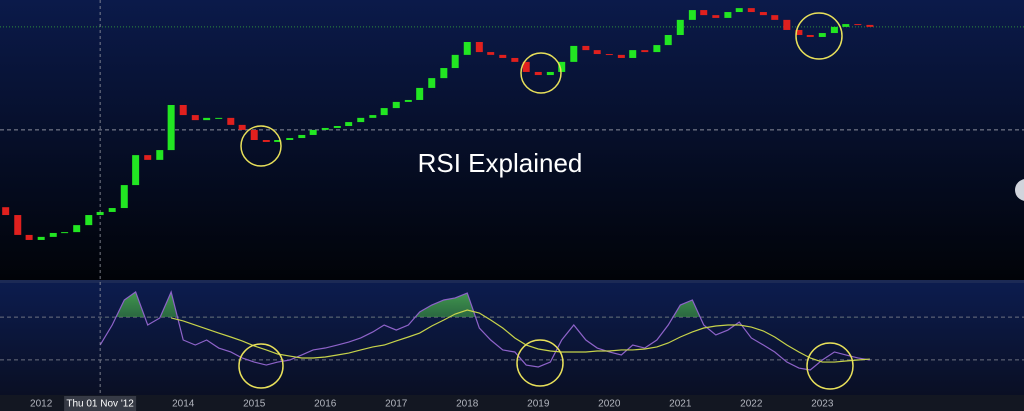 This screenshot has height=411, width=1024. Describe the element at coordinates (822, 404) in the screenshot. I see `x-tick-label: 2023` at that location.